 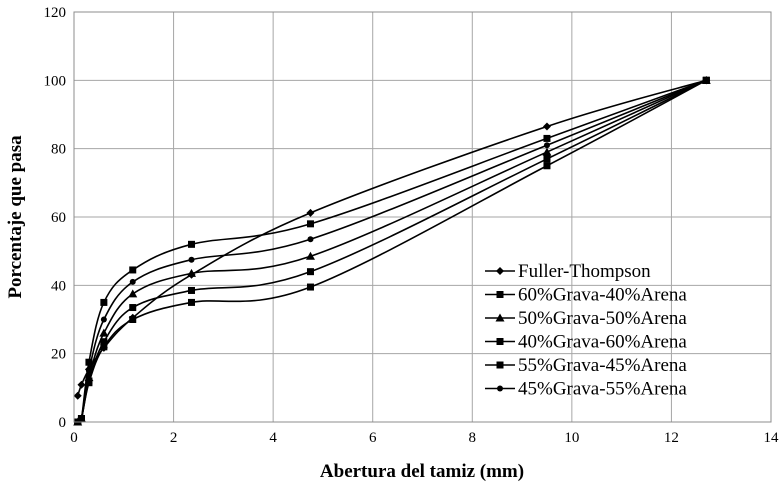 I want to click on y-axis-title: Porcentaje que pasa, so click(x=15, y=217).